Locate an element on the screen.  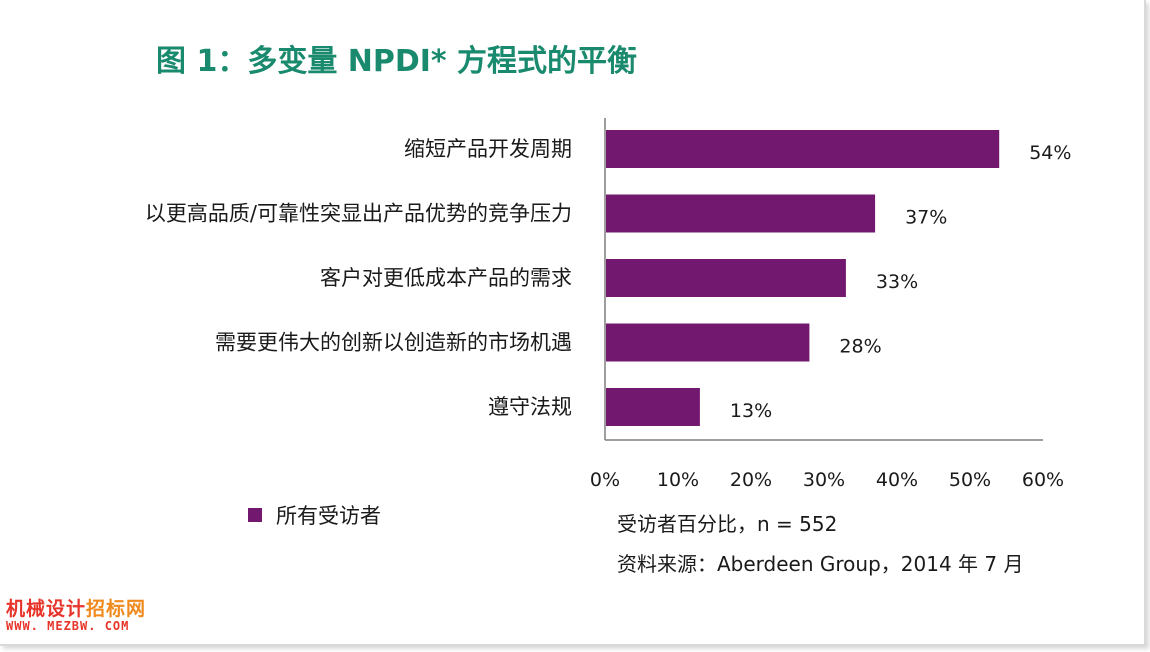
watermark-text-b: 招标网 is located at coordinates (116, 609).